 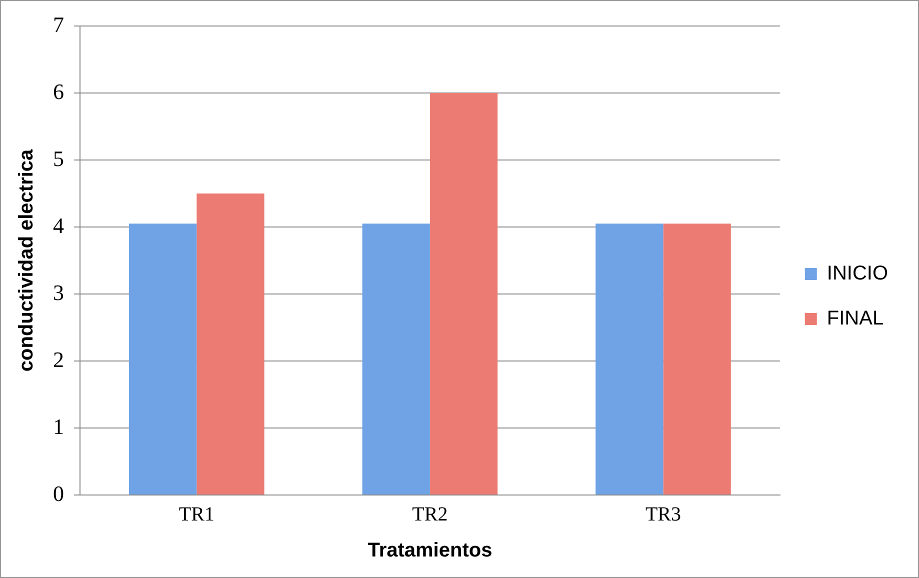 What do you see at coordinates (857, 273) in the screenshot?
I see `legend-label: INICIO` at bounding box center [857, 273].